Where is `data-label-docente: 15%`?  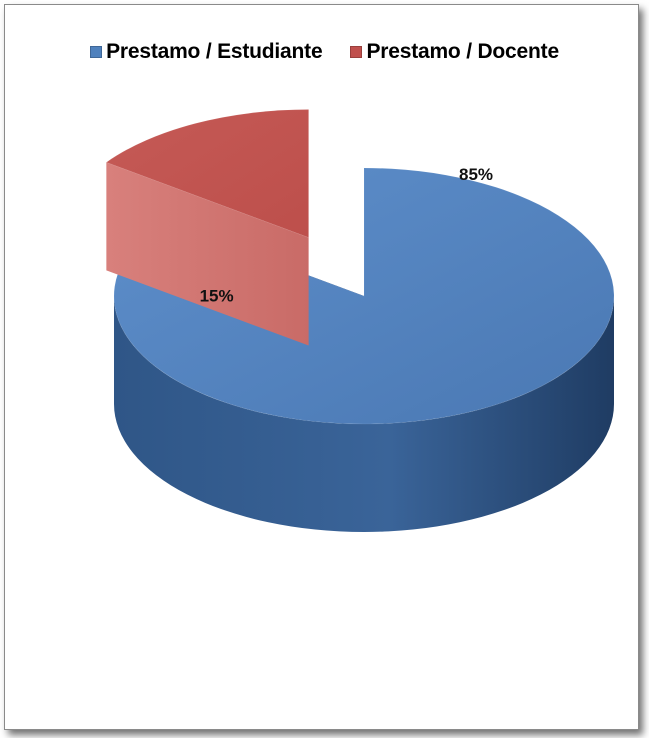 data-label-docente: 15% is located at coordinates (217, 296).